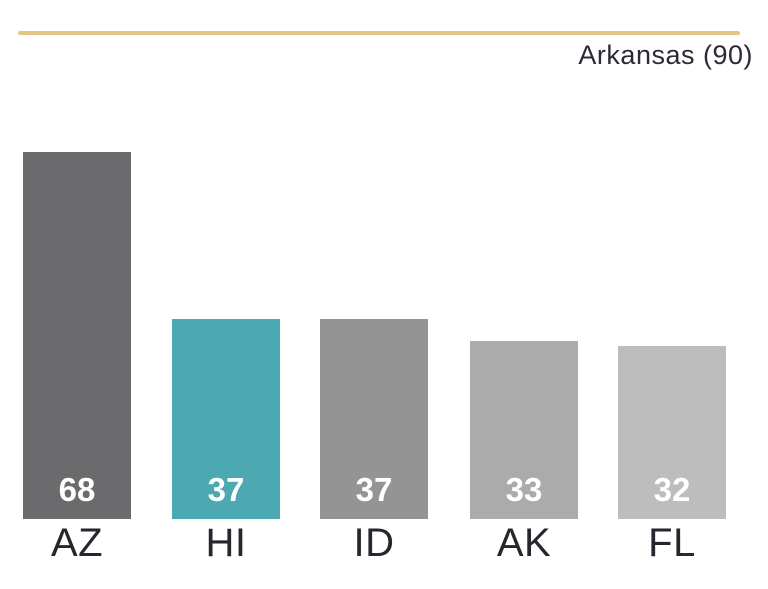  Describe the element at coordinates (77, 489) in the screenshot. I see `bar-value-label: 68` at that location.